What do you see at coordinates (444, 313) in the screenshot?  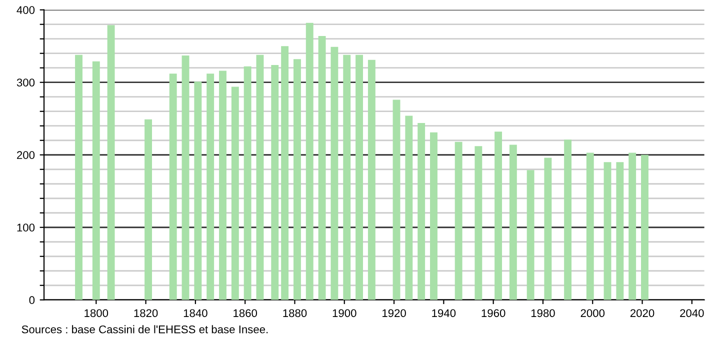 I see `x-tick-label: 1940` at bounding box center [444, 313].